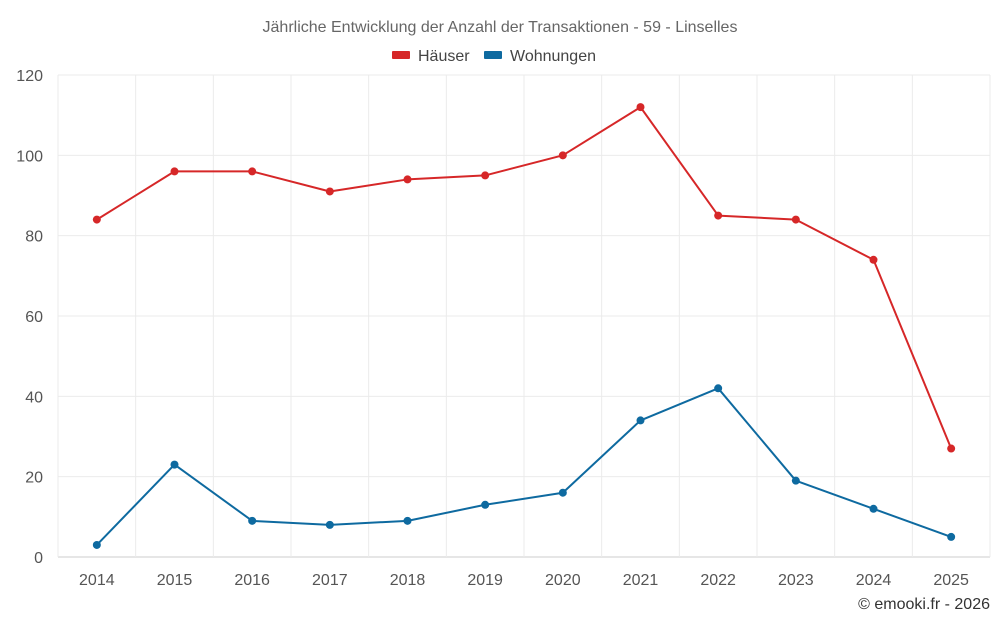 The width and height of the screenshot is (1000, 625). I want to click on x-tick-label: 2017, so click(330, 580).